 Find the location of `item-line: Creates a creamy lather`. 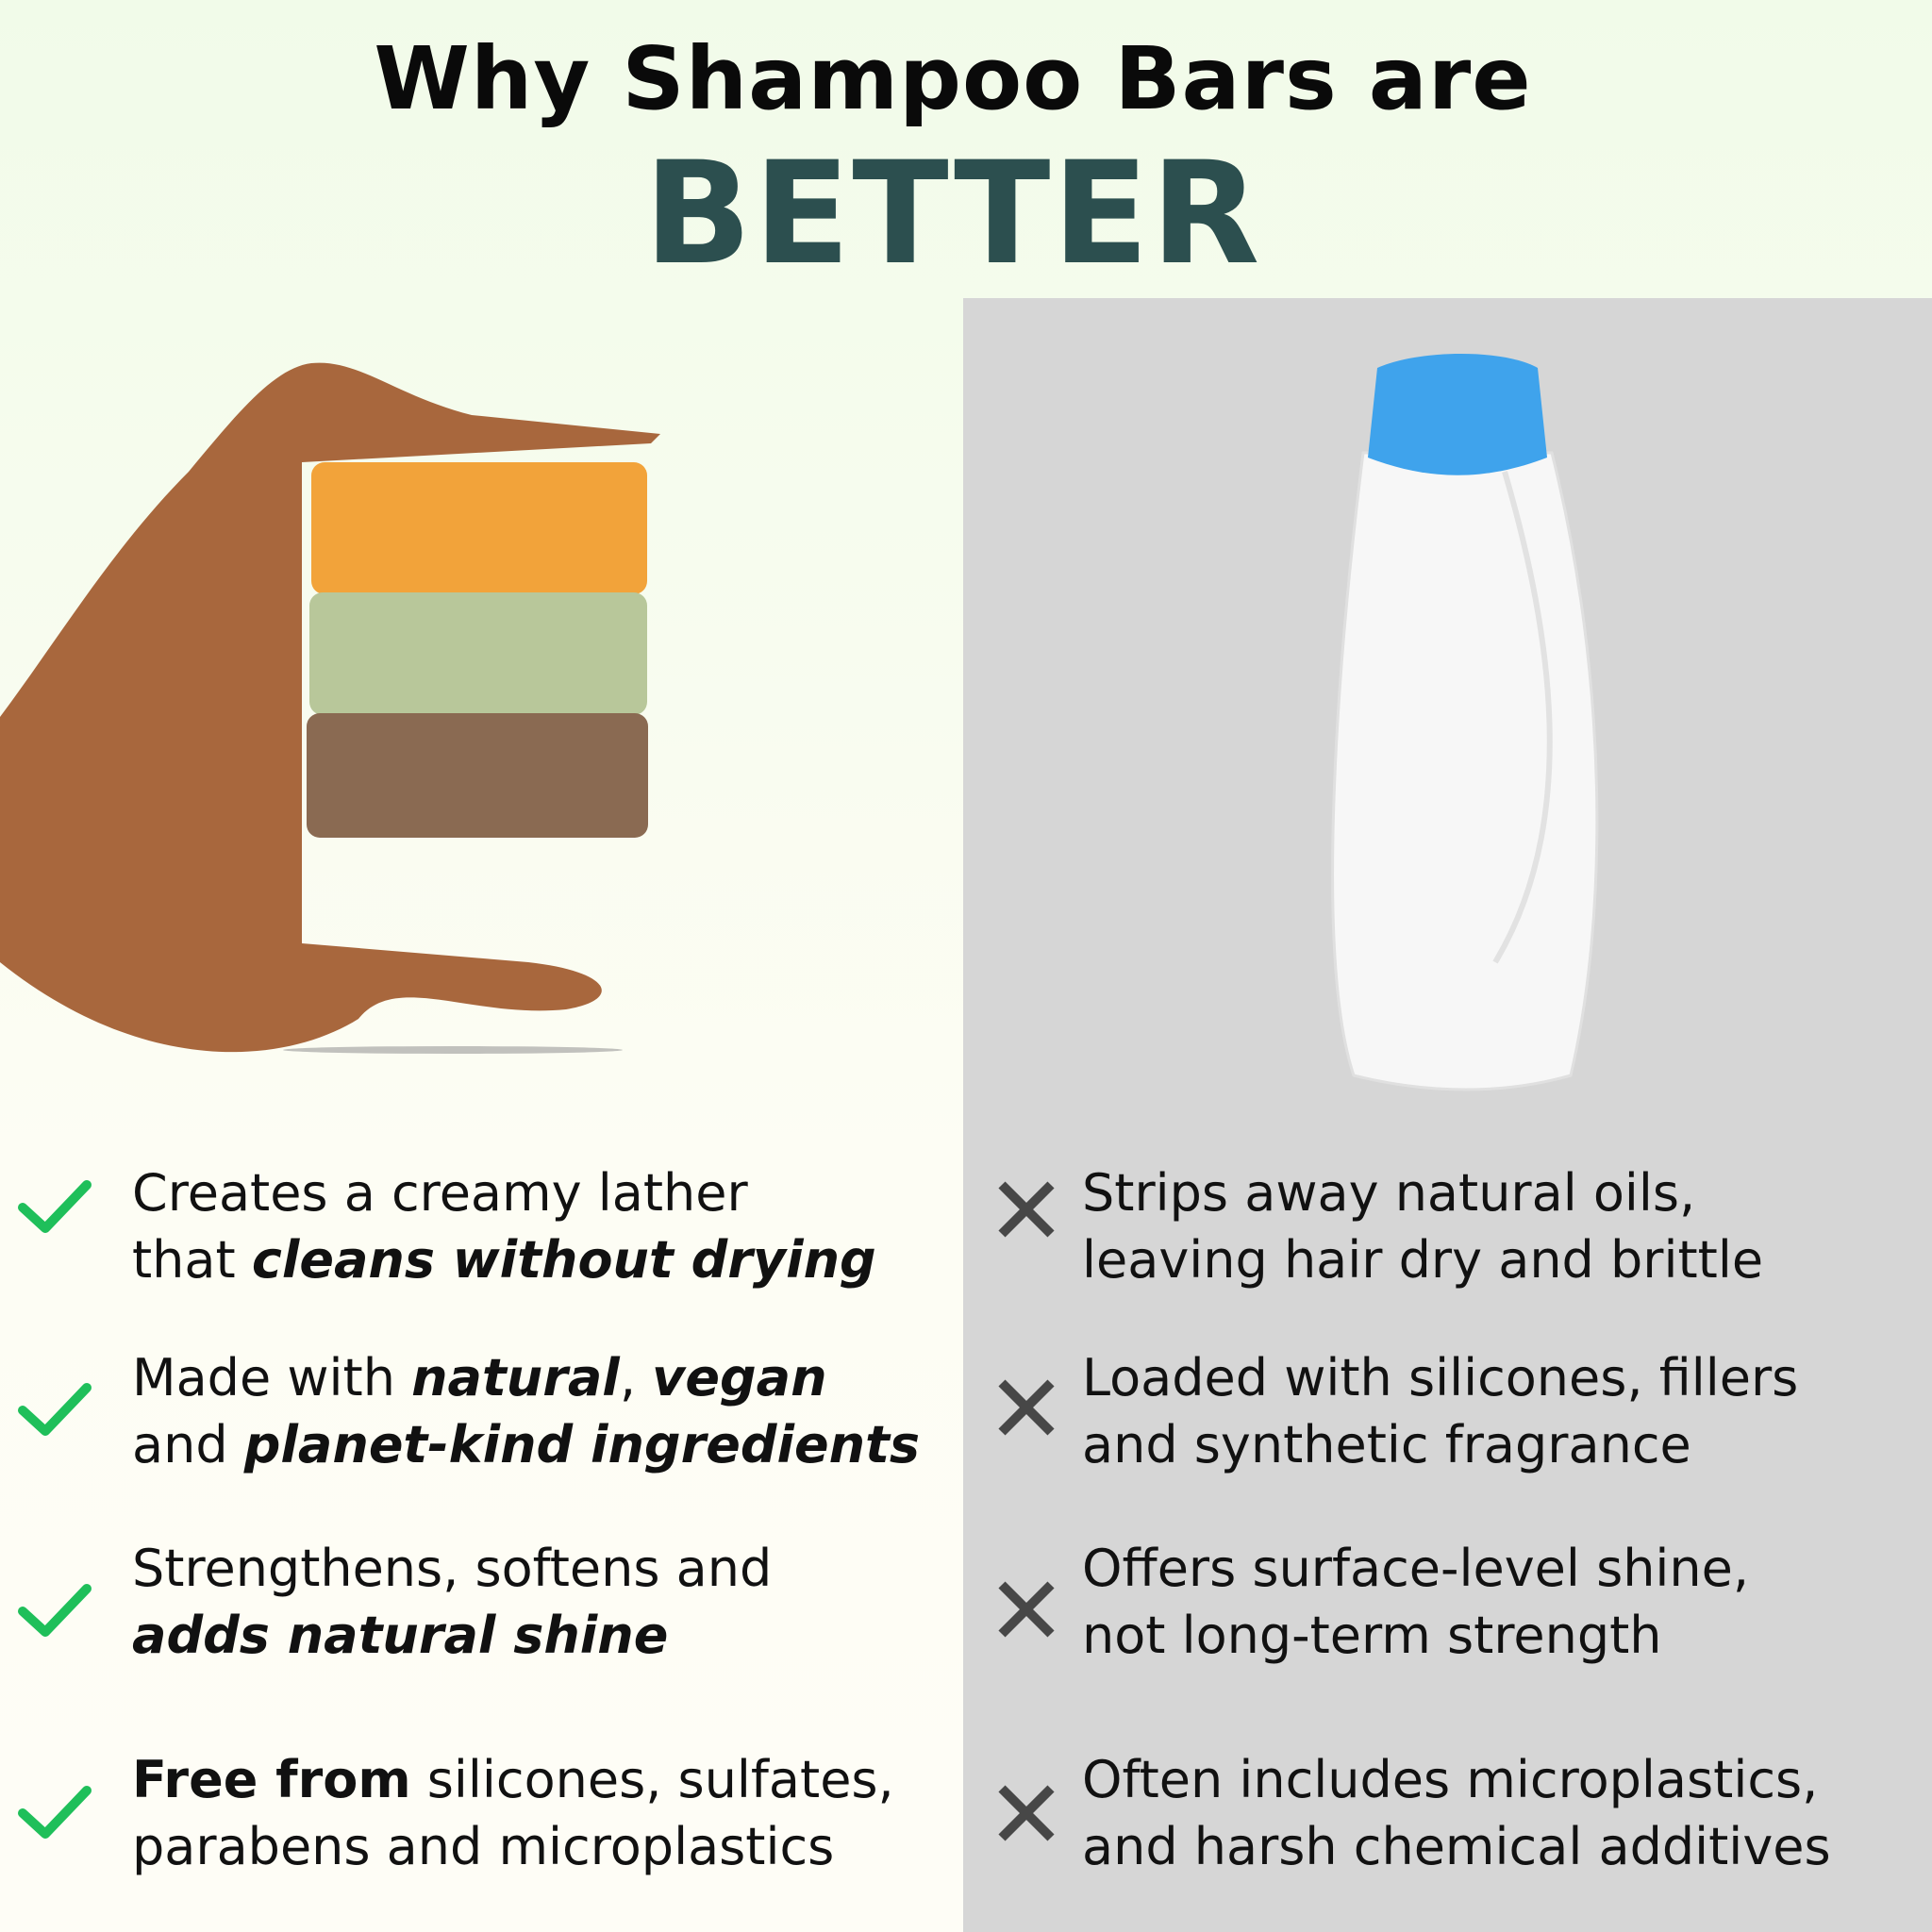

item-line: Creates a creamy lather is located at coordinates (440, 1193).